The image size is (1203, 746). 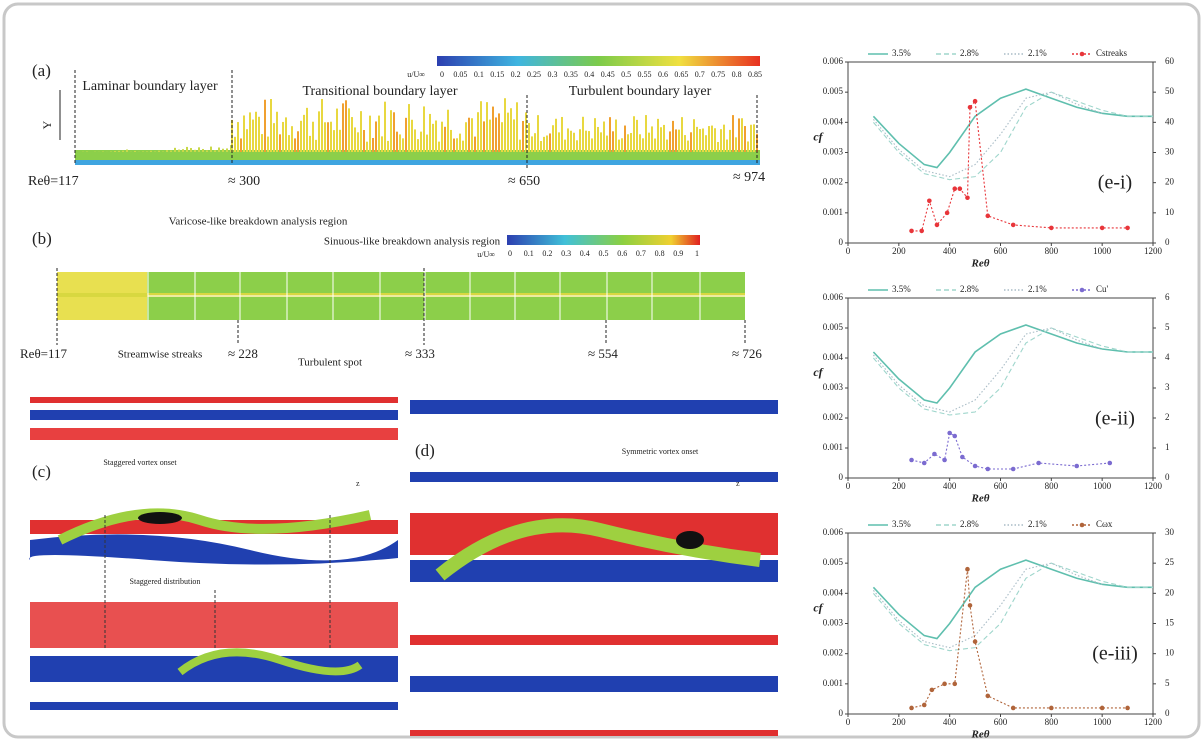 What do you see at coordinates (1167, 713) in the screenshot?
I see `y2-tick-label: 0` at bounding box center [1167, 713].